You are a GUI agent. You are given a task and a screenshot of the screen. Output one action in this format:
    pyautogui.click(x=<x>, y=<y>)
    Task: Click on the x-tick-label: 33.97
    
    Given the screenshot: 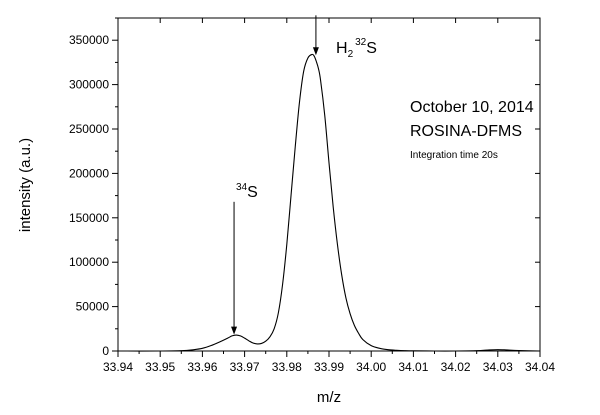 What is the action you would take?
    pyautogui.click(x=245, y=367)
    